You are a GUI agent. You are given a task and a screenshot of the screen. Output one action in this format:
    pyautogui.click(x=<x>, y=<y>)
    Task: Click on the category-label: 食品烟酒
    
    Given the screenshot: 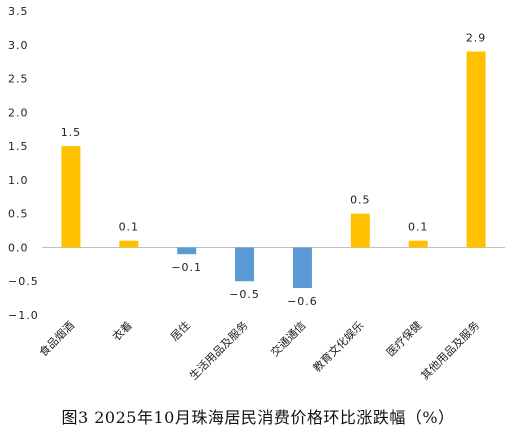 What is the action you would take?
    pyautogui.click(x=56, y=338)
    